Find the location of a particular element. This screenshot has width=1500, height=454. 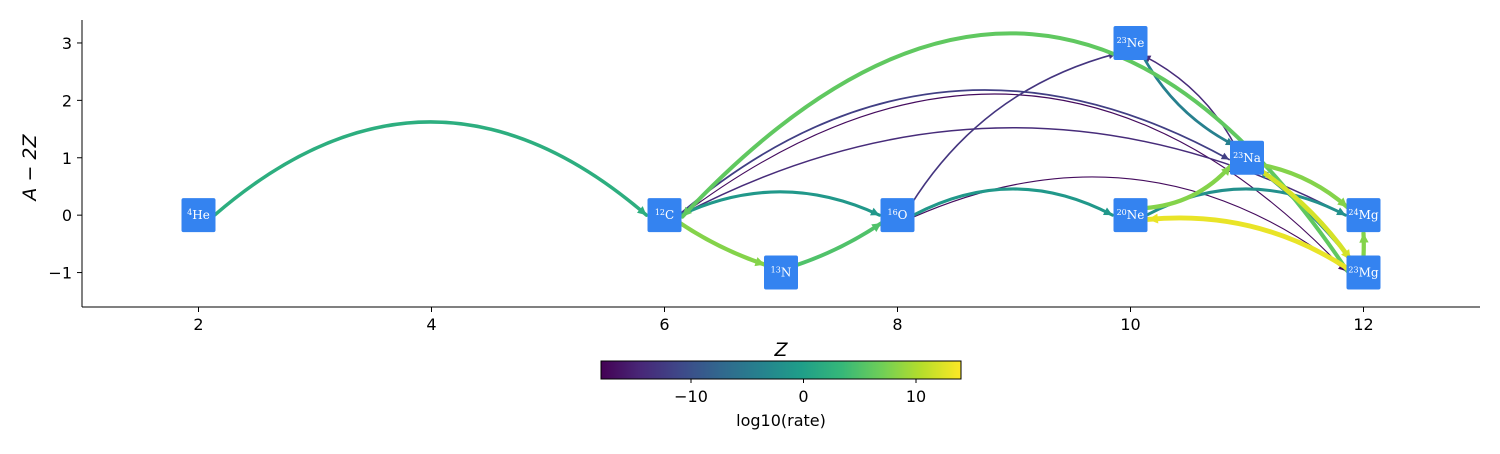

nucleus-node-n13: 13N is located at coordinates (781, 273).